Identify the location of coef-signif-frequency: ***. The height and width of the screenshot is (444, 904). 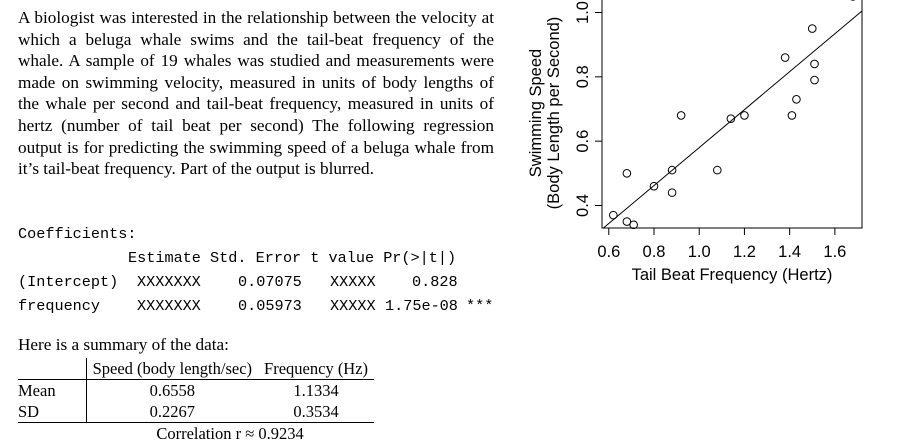
(480, 306).